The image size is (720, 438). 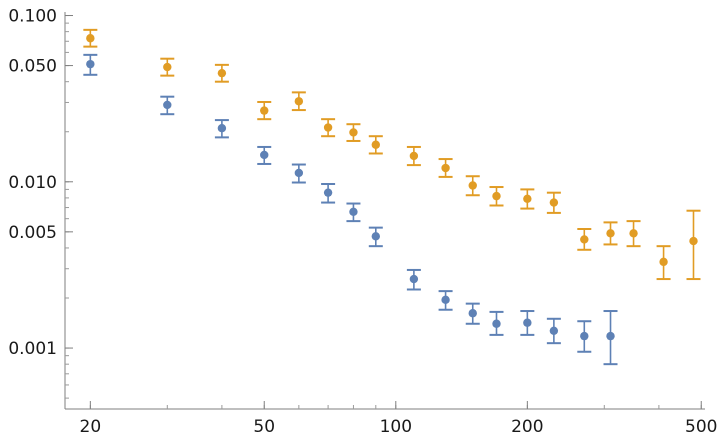 What do you see at coordinates (701, 427) in the screenshot?
I see `x-tick-label: 500` at bounding box center [701, 427].